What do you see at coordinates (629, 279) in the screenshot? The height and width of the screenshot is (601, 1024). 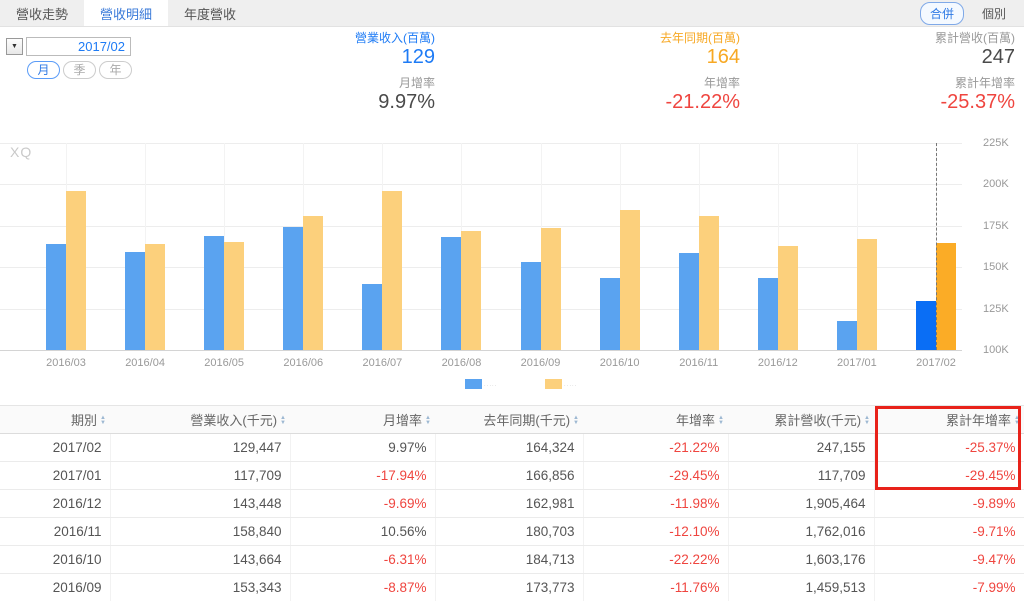 I see `last-year-bar-2016/10` at bounding box center [629, 279].